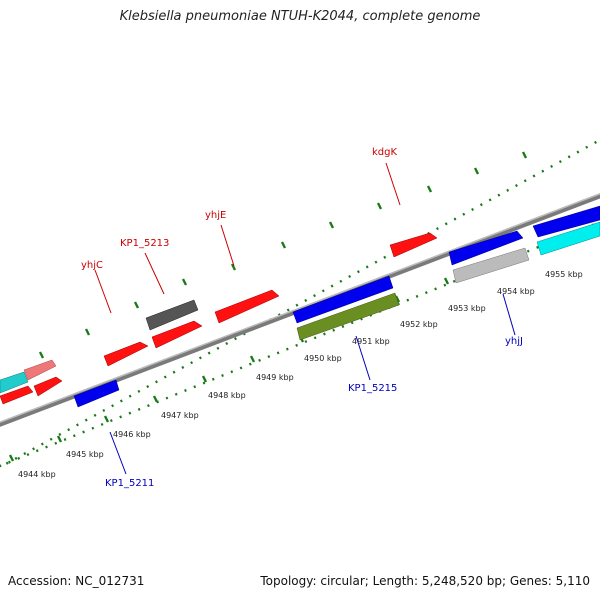 The image size is (600, 600). What do you see at coordinates (37, 474) in the screenshot?
I see `scale-label: 4944 kbp` at bounding box center [37, 474].